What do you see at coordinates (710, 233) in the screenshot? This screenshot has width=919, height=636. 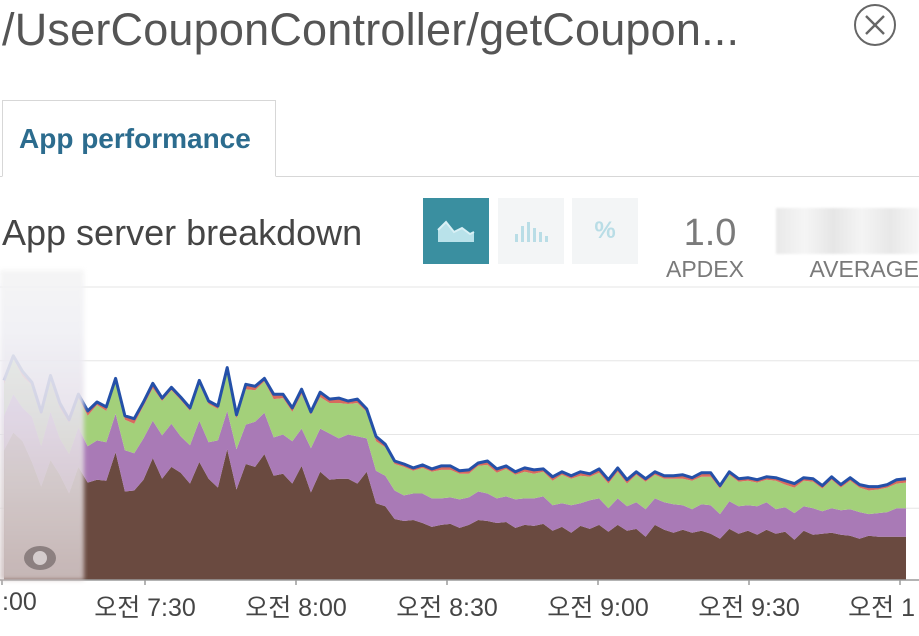 I see `apdex-value: 1.0` at bounding box center [710, 233].